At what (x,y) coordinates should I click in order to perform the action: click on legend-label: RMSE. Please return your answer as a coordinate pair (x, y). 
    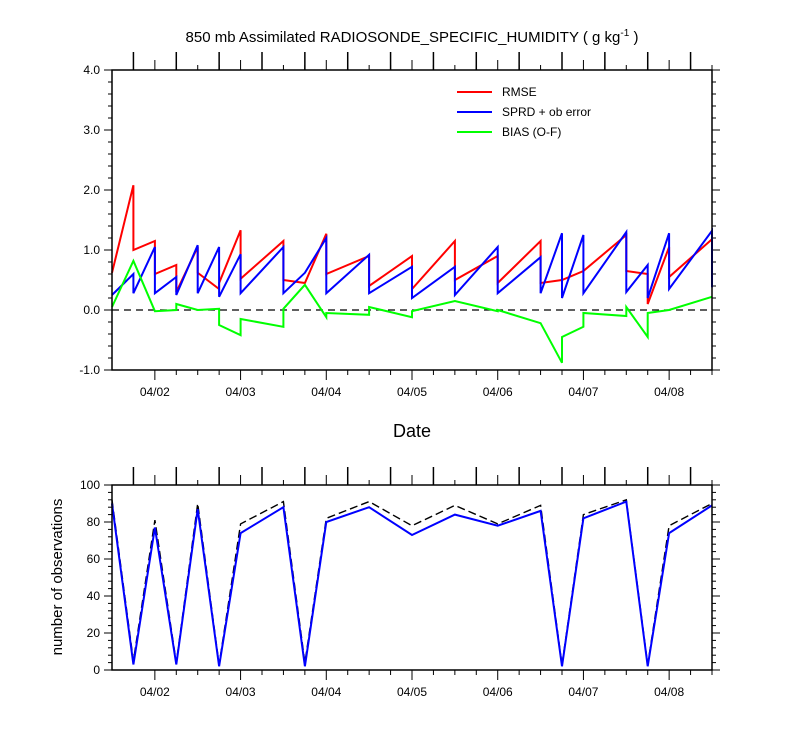
    Looking at the image, I should click on (519, 92).